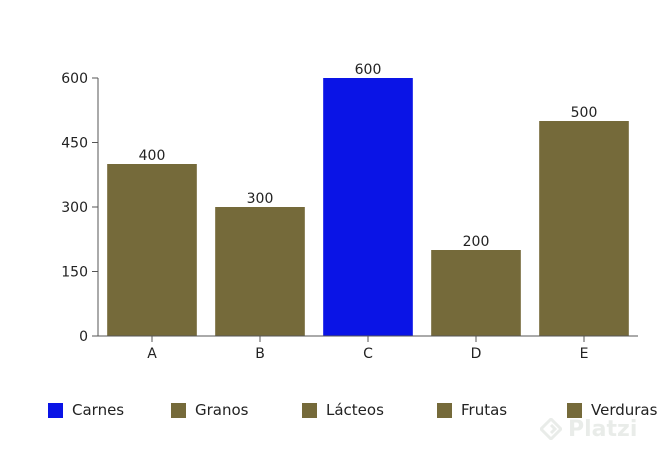 The height and width of the screenshot is (450, 666). I want to click on y-tick-label: 0, so click(83, 337).